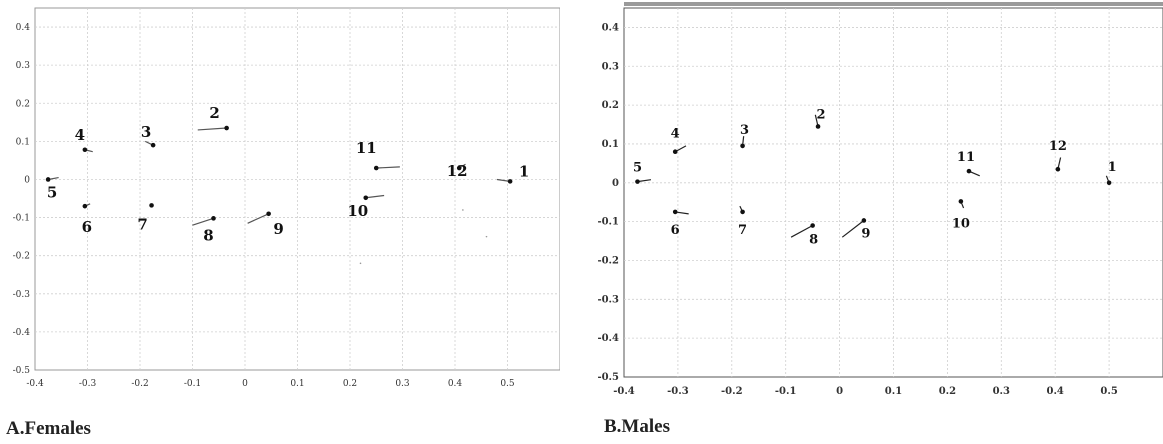 Image resolution: width=1163 pixels, height=444 pixels. What do you see at coordinates (813, 240) in the screenshot?
I see `point-8-label: 8` at bounding box center [813, 240].